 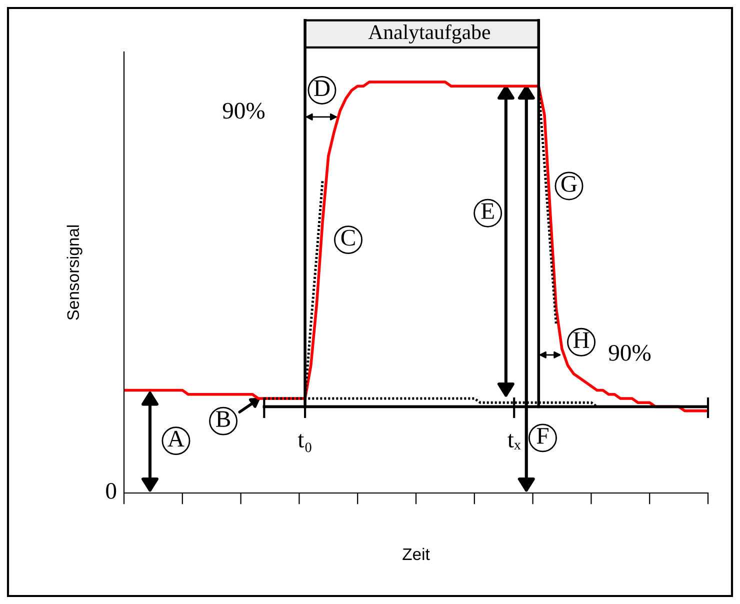 What do you see at coordinates (176, 438) in the screenshot?
I see `annotation: A` at bounding box center [176, 438].